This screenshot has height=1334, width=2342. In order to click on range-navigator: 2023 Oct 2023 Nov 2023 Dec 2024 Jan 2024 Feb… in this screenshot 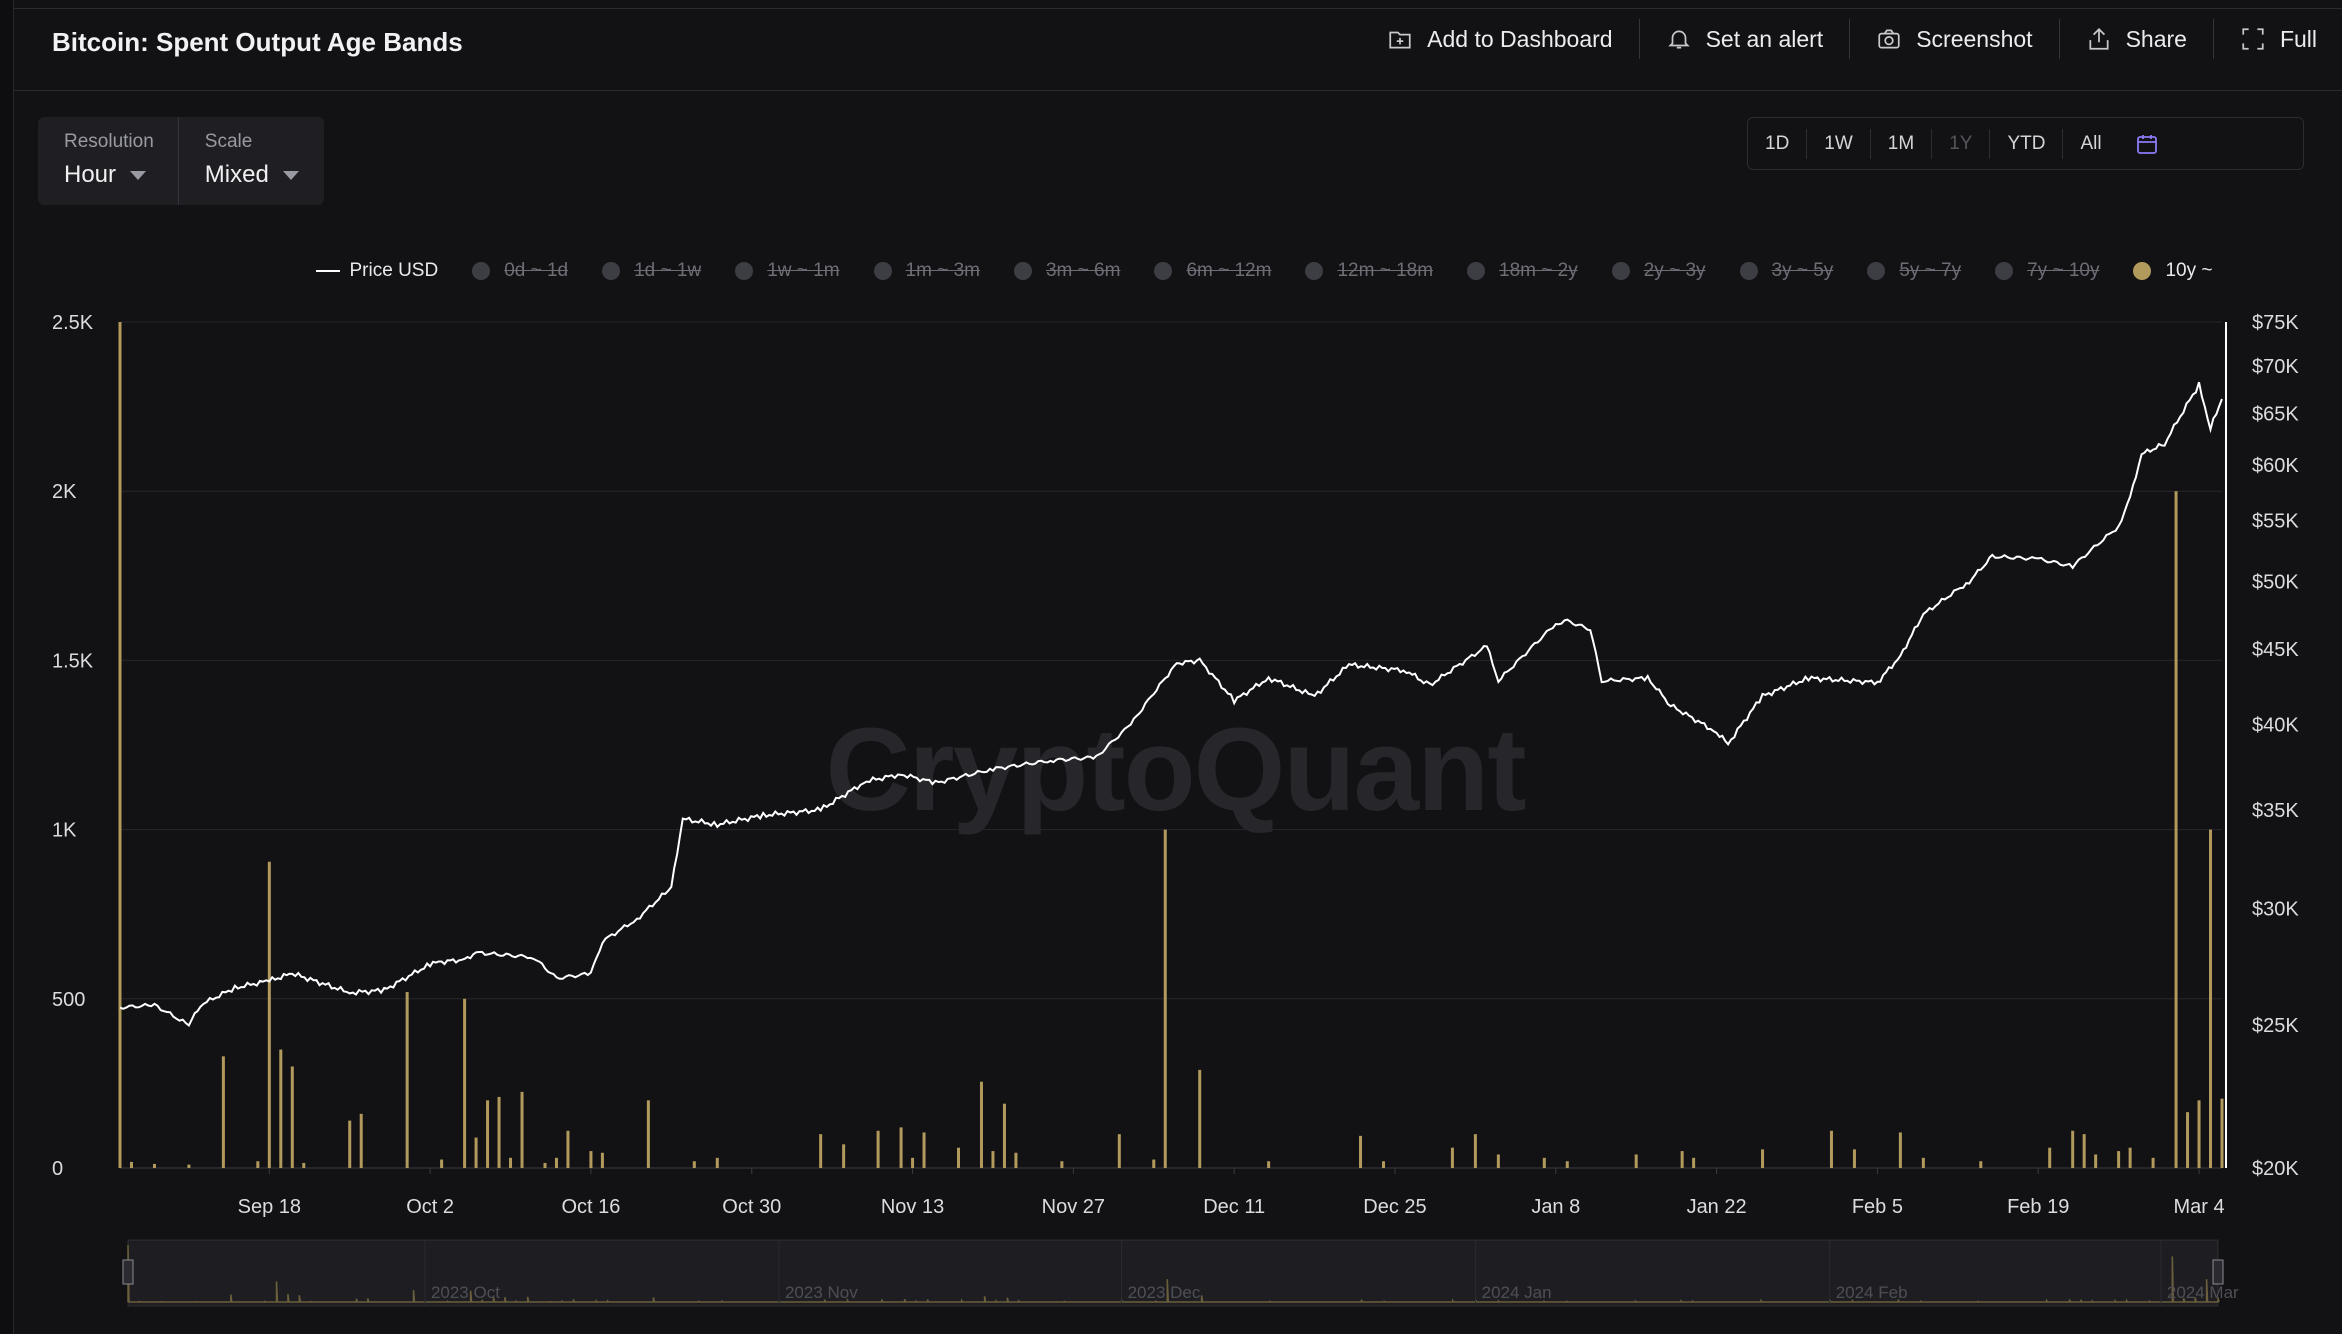, I will do `click(1180, 1273)`.